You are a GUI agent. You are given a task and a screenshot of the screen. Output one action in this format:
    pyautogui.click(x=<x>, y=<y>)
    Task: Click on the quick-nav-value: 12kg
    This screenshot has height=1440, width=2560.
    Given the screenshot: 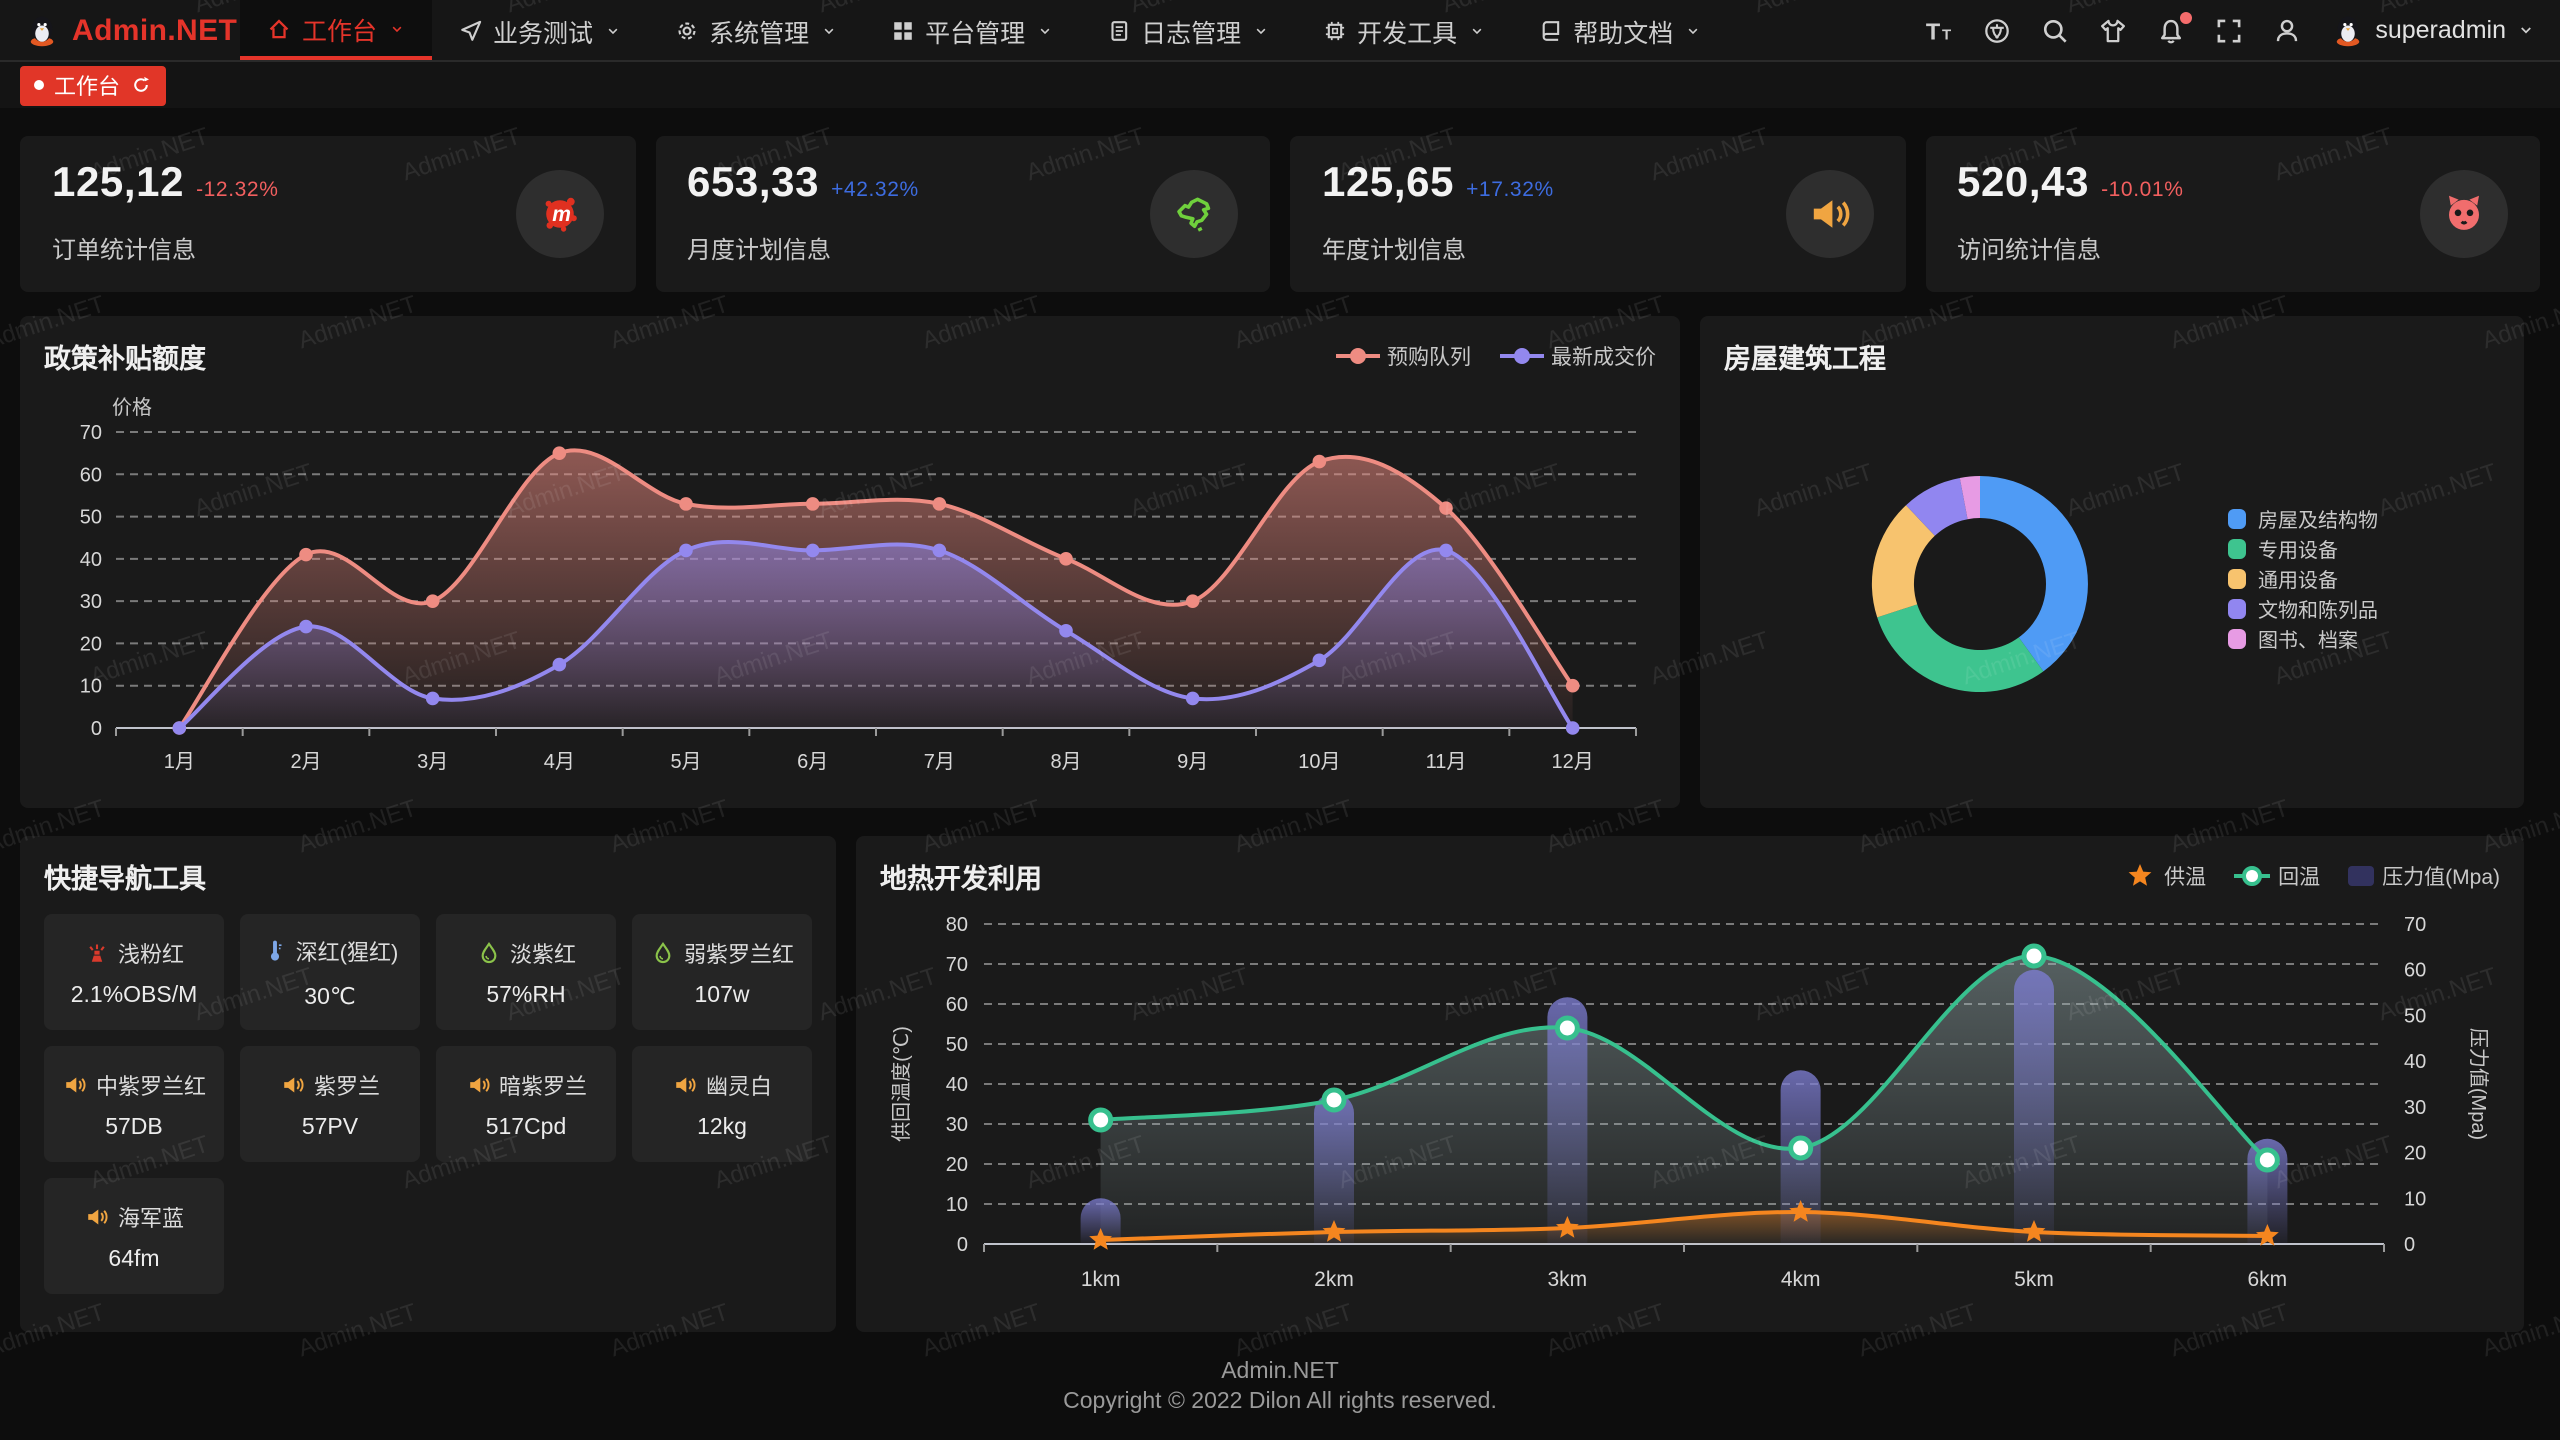 What is the action you would take?
    pyautogui.click(x=722, y=1127)
    